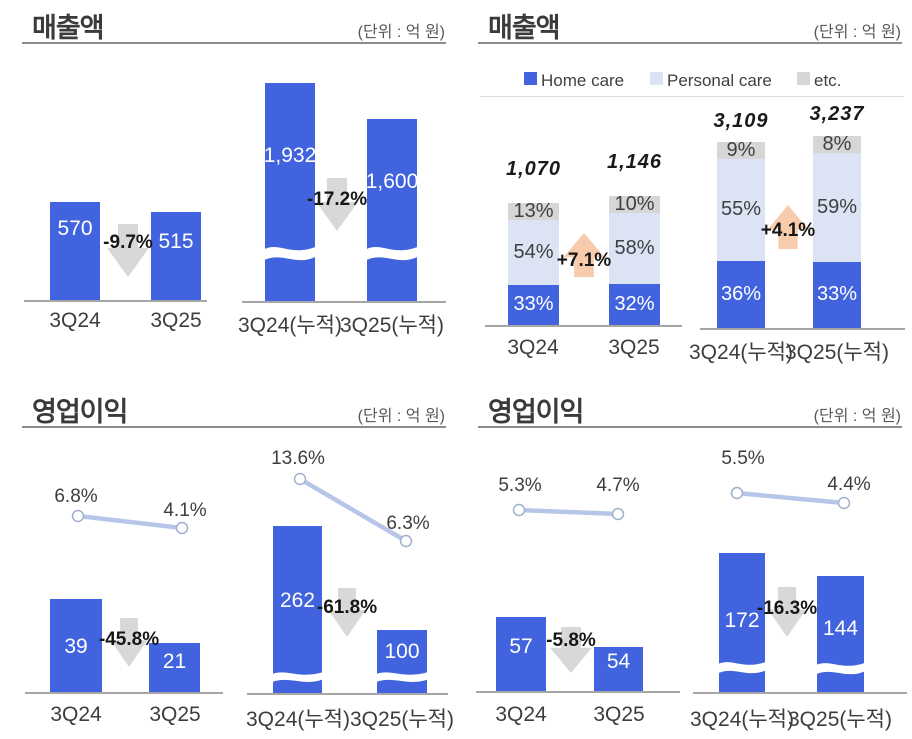 The height and width of the screenshot is (739, 912). What do you see at coordinates (392, 181) in the screenshot?
I see `bar-value-label: 1,600` at bounding box center [392, 181].